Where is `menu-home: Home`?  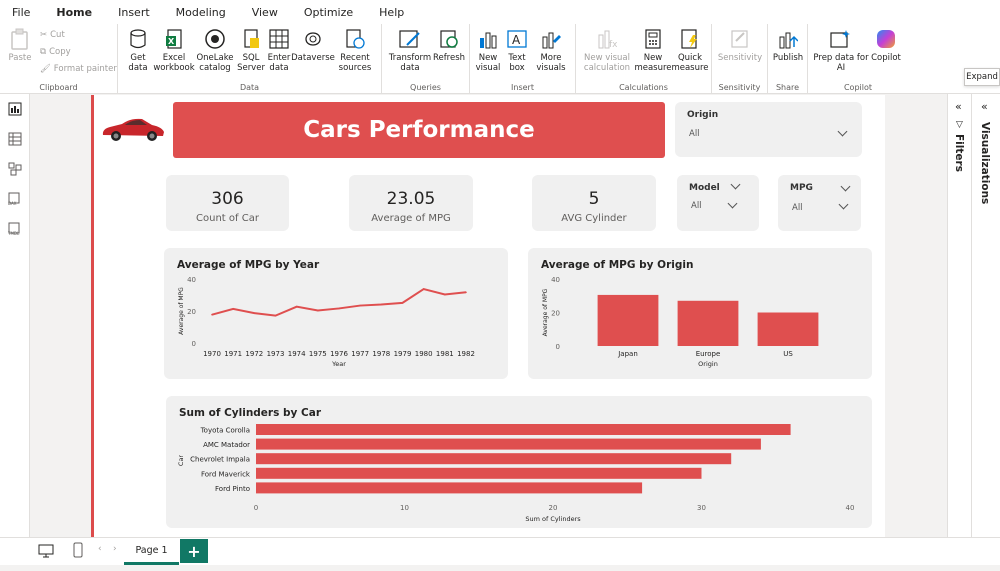
menu-home: Home is located at coordinates (74, 14).